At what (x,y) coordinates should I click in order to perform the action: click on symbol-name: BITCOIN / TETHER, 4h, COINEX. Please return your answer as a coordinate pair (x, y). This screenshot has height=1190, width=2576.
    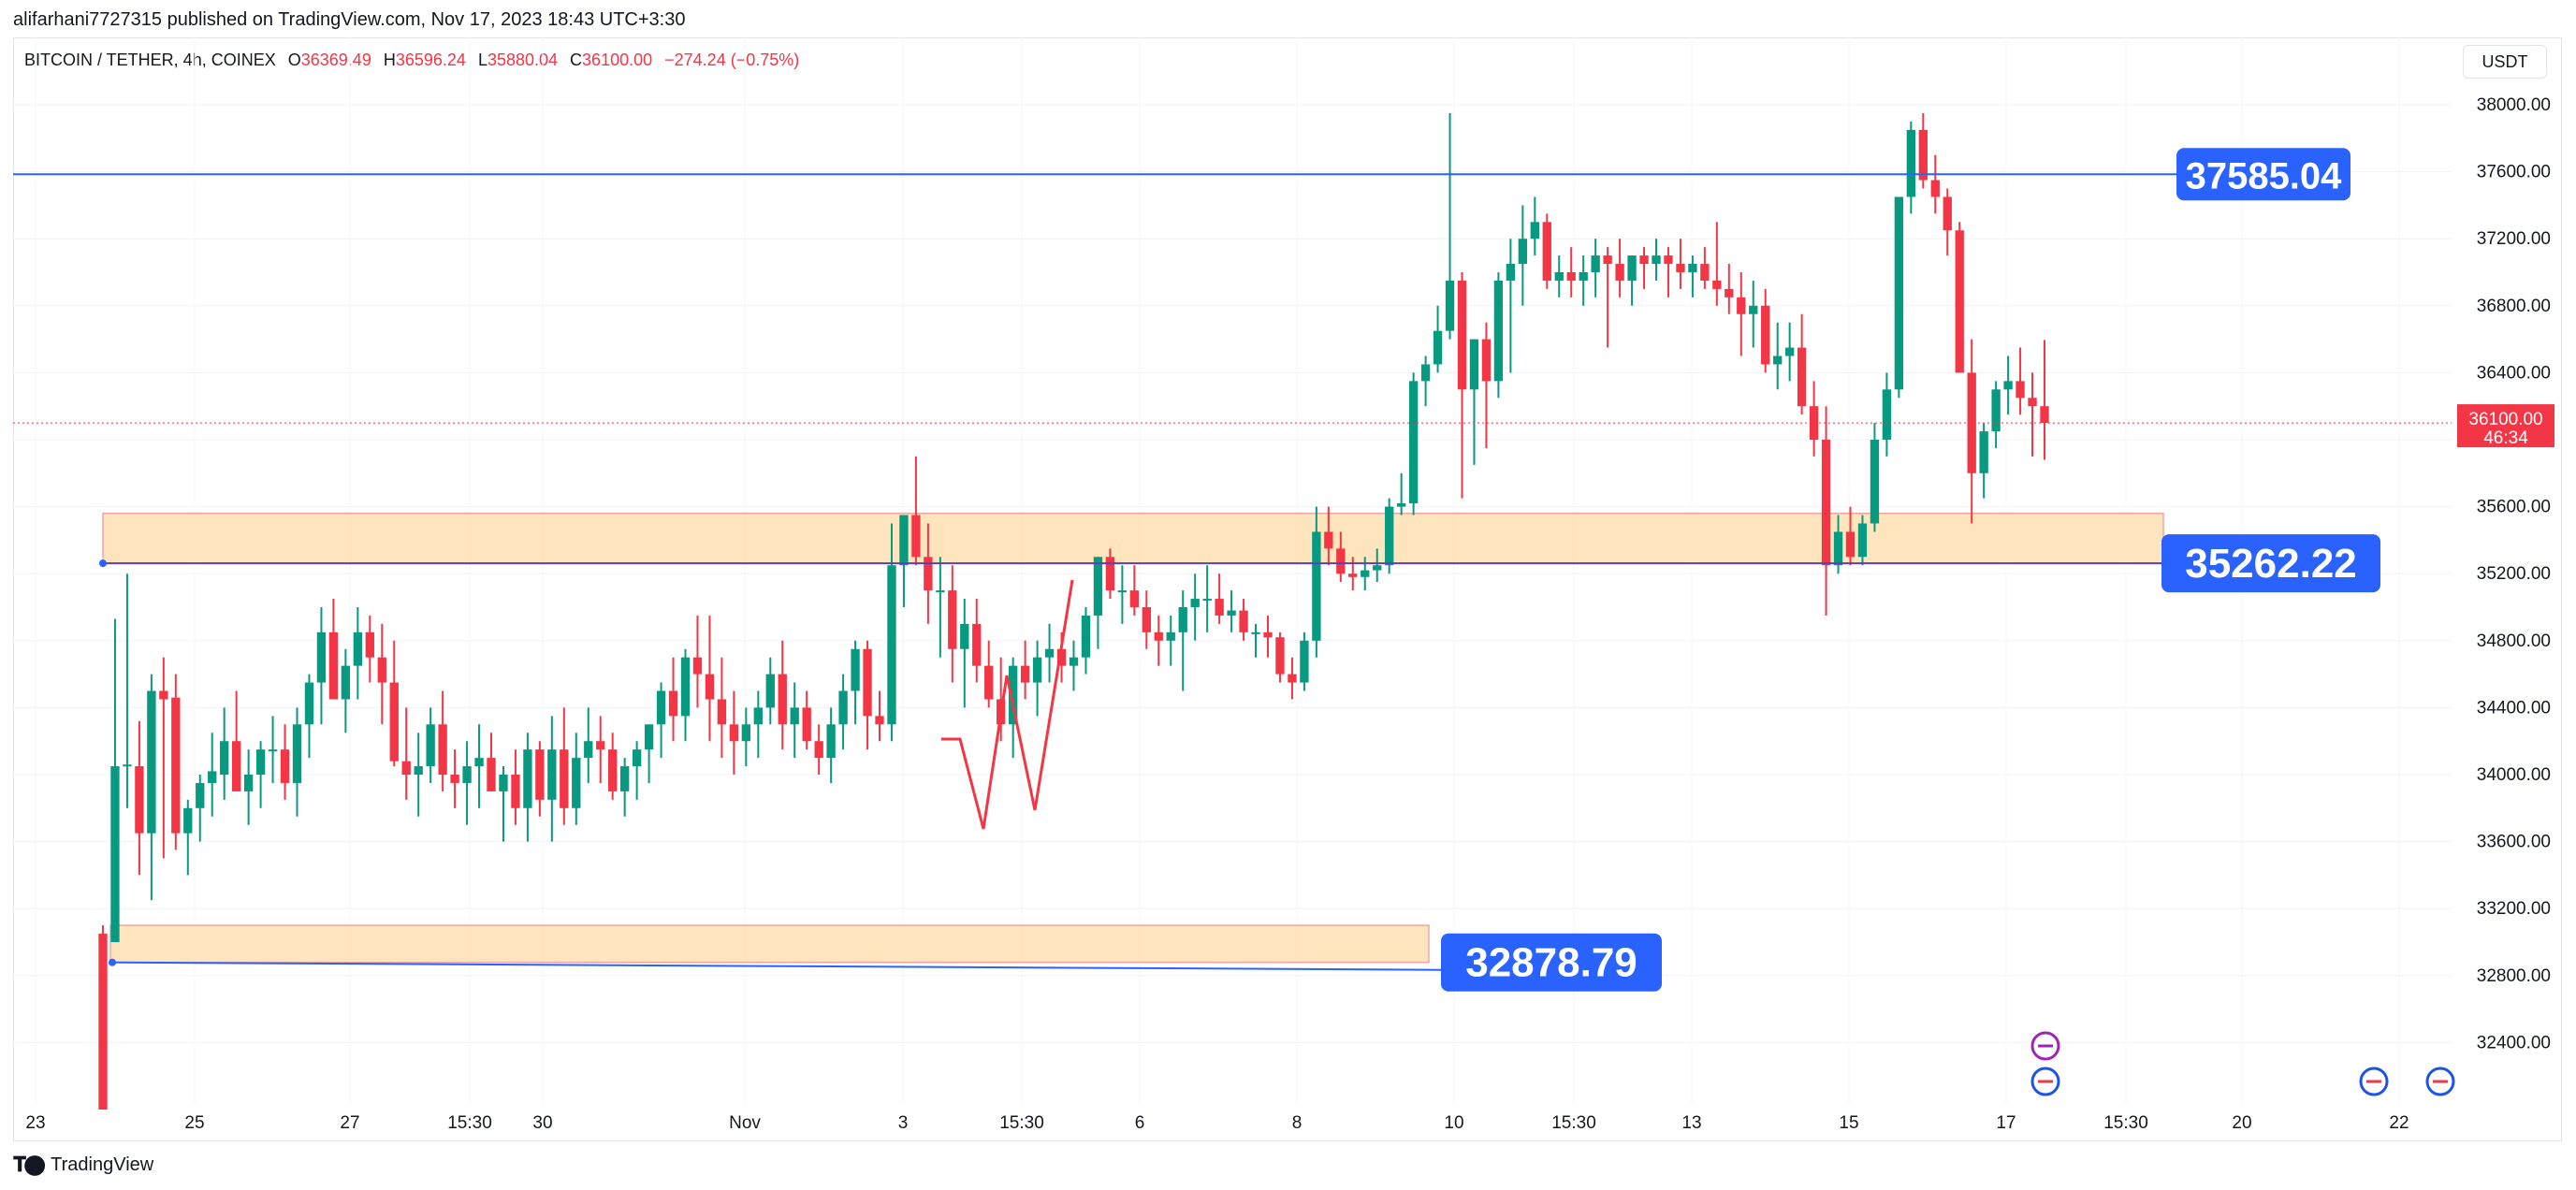
    Looking at the image, I should click on (150, 60).